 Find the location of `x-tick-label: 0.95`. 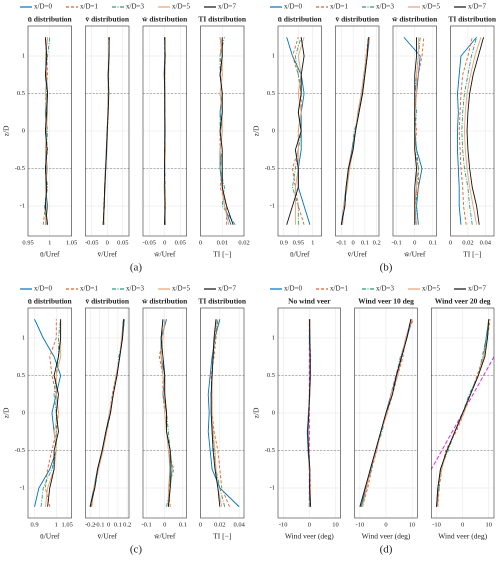

x-tick-label: 0.95 is located at coordinates (298, 242).